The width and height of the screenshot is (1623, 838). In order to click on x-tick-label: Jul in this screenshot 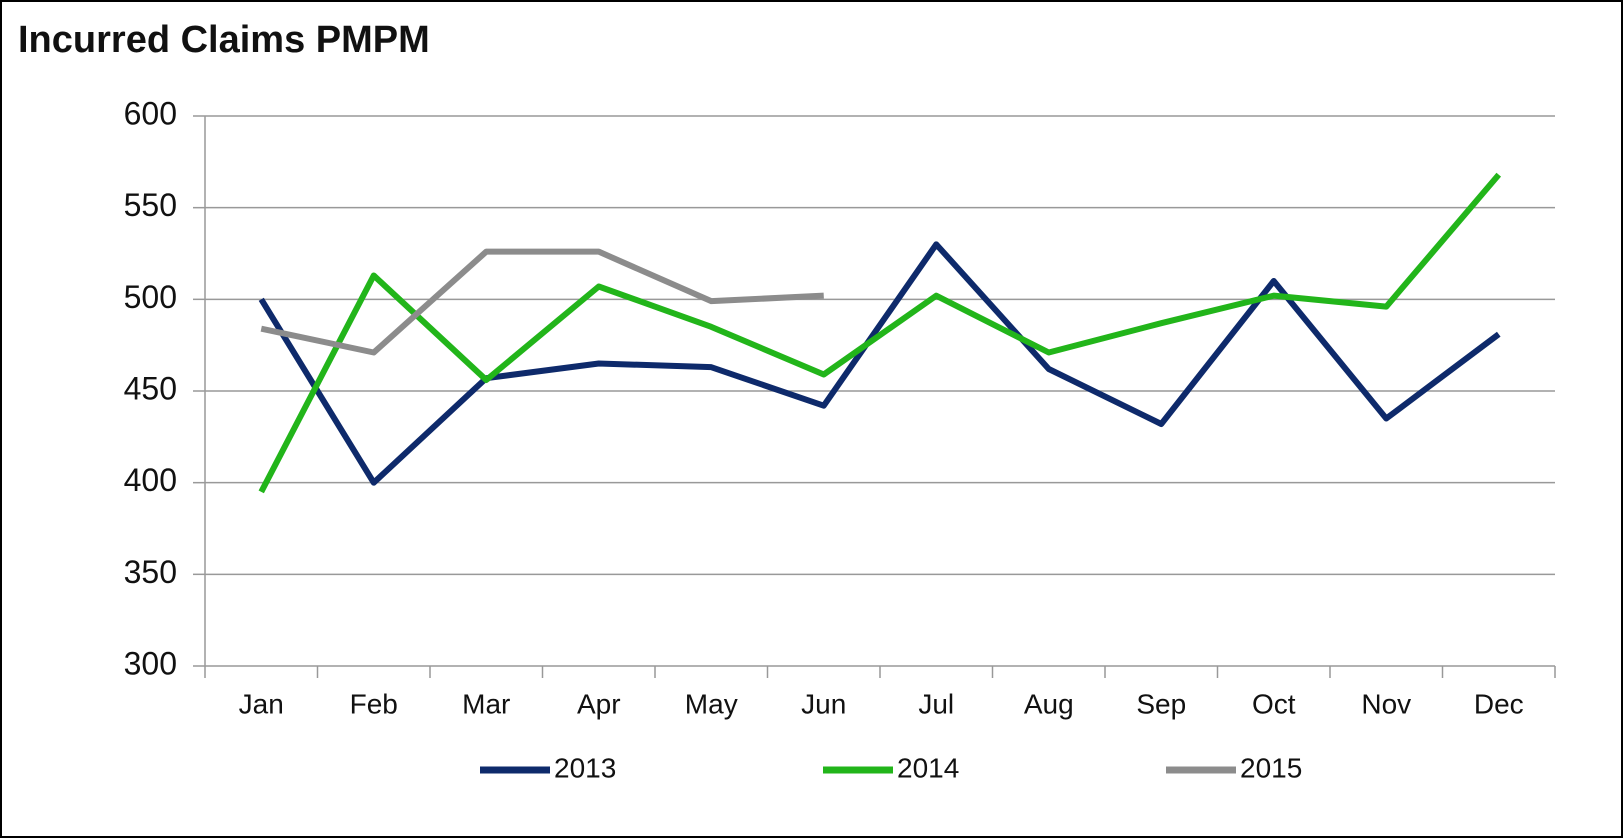, I will do `click(936, 703)`.